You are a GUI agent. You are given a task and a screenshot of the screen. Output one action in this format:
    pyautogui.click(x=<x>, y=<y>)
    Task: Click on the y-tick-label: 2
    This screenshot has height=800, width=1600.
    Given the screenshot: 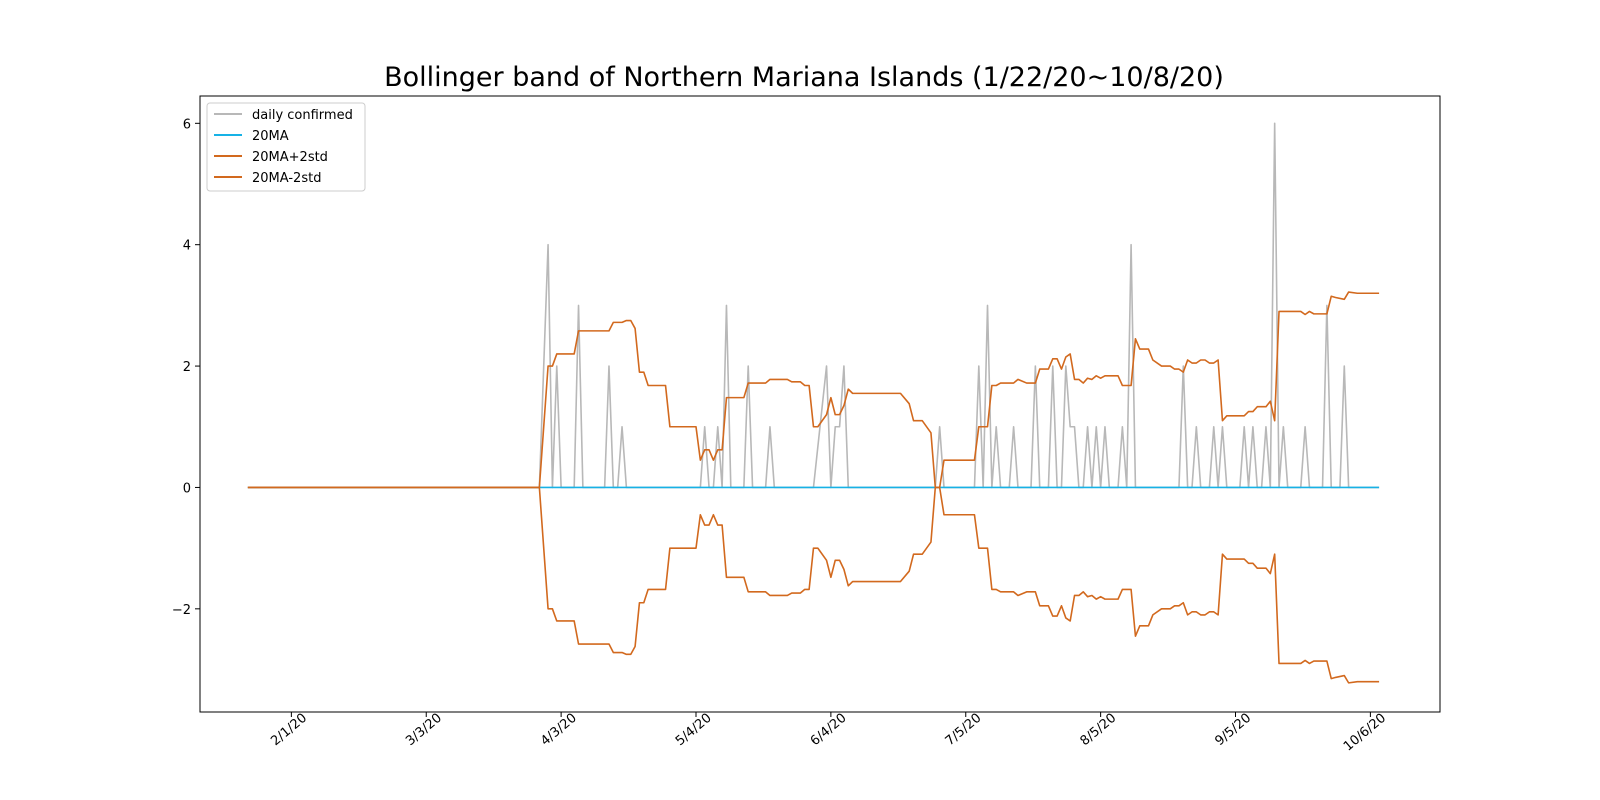 What is the action you would take?
    pyautogui.click(x=187, y=367)
    